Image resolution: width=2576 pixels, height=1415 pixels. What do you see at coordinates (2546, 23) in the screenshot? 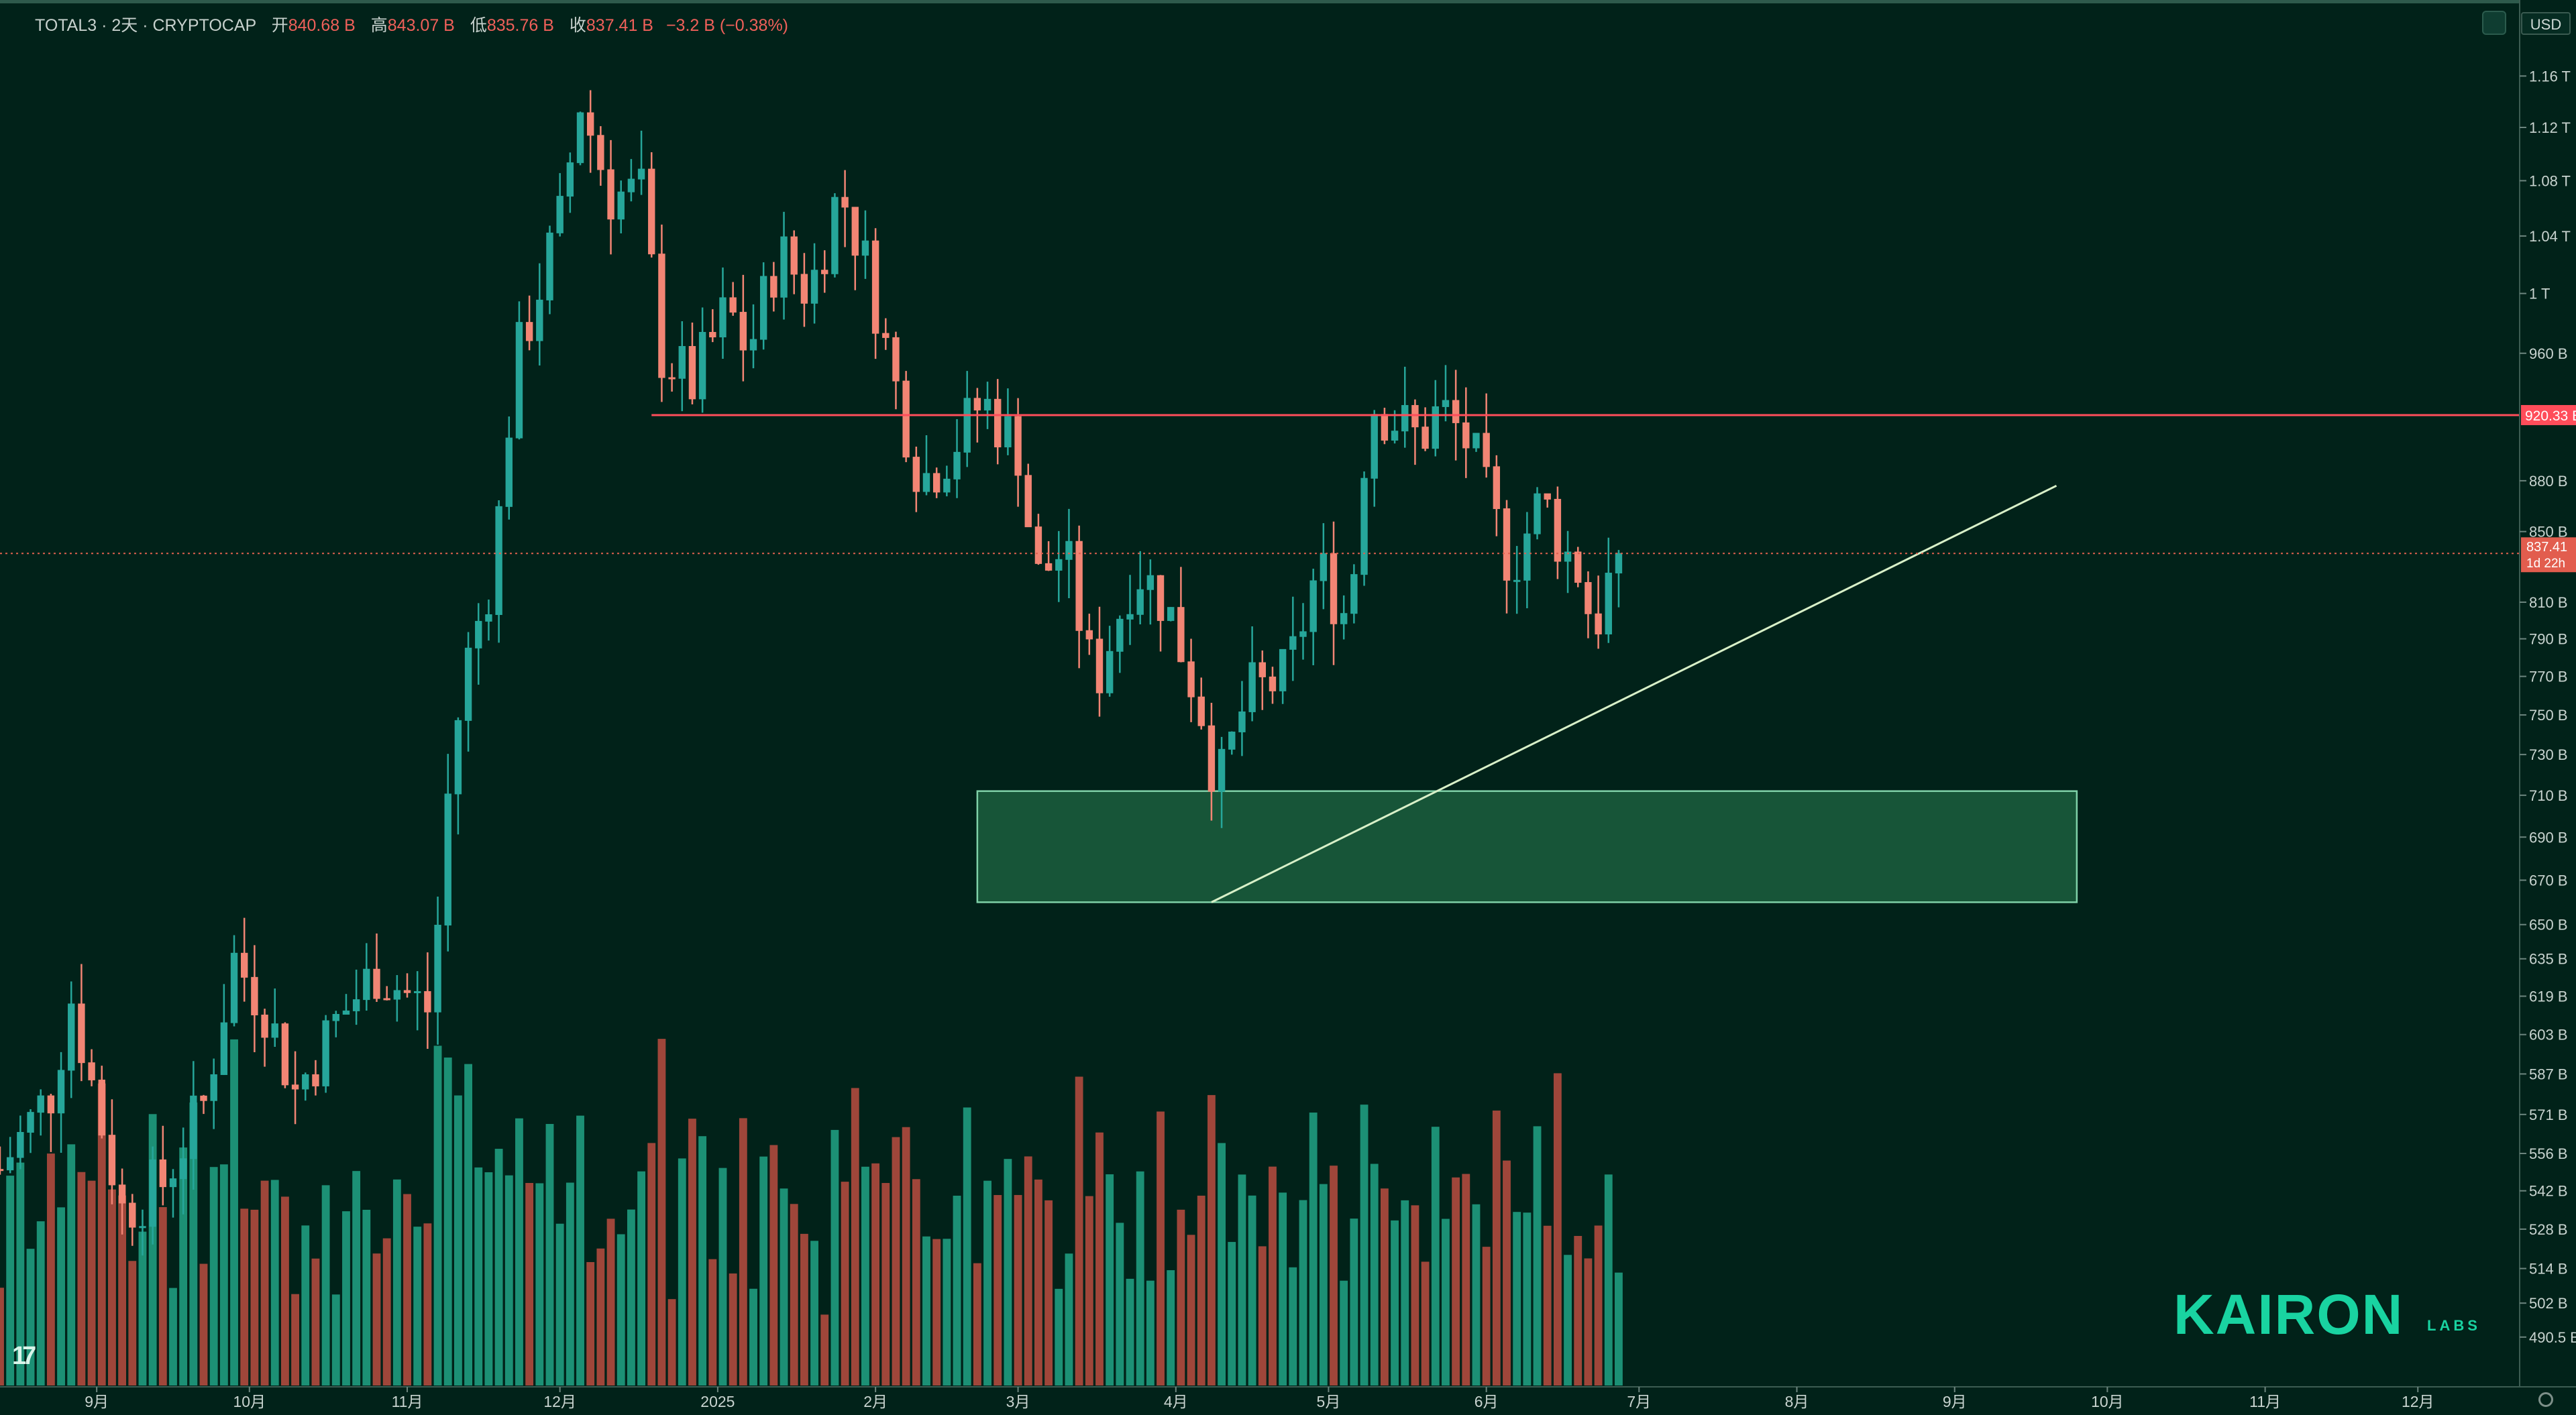
I see `currency-selector: USD` at bounding box center [2546, 23].